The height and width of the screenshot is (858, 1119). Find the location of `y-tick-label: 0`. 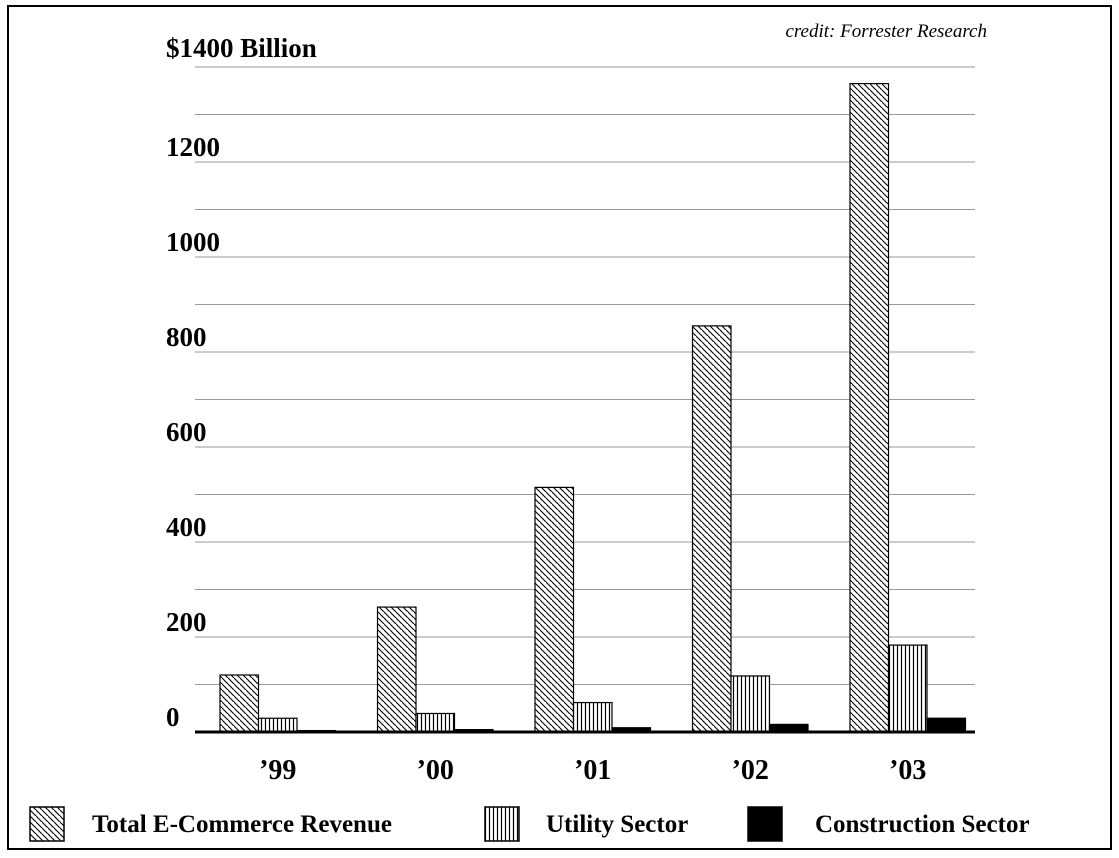

y-tick-label: 0 is located at coordinates (173, 717).